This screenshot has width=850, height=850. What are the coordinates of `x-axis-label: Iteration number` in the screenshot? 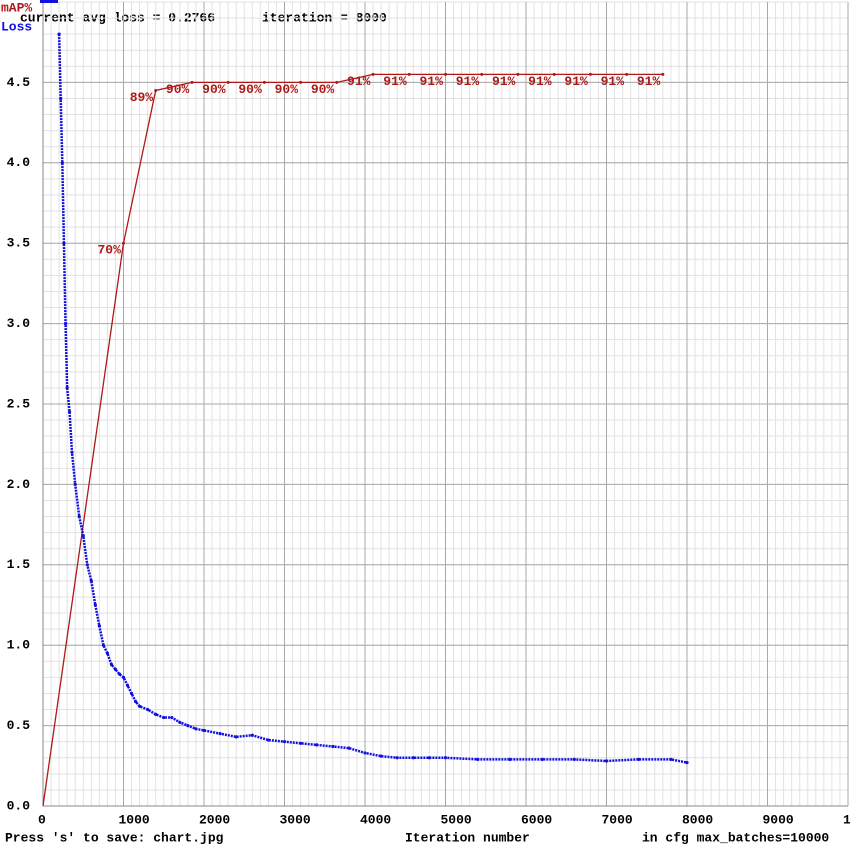 It's located at (467, 837).